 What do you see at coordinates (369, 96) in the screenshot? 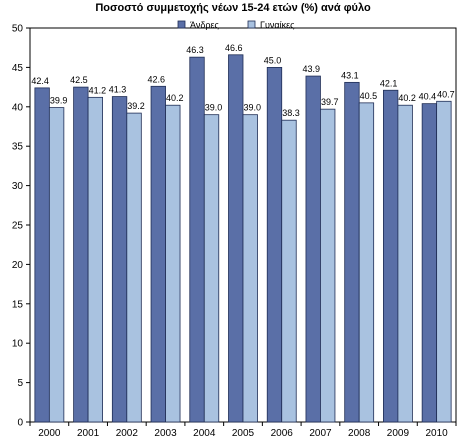
I see `data-label: 40.5` at bounding box center [369, 96].